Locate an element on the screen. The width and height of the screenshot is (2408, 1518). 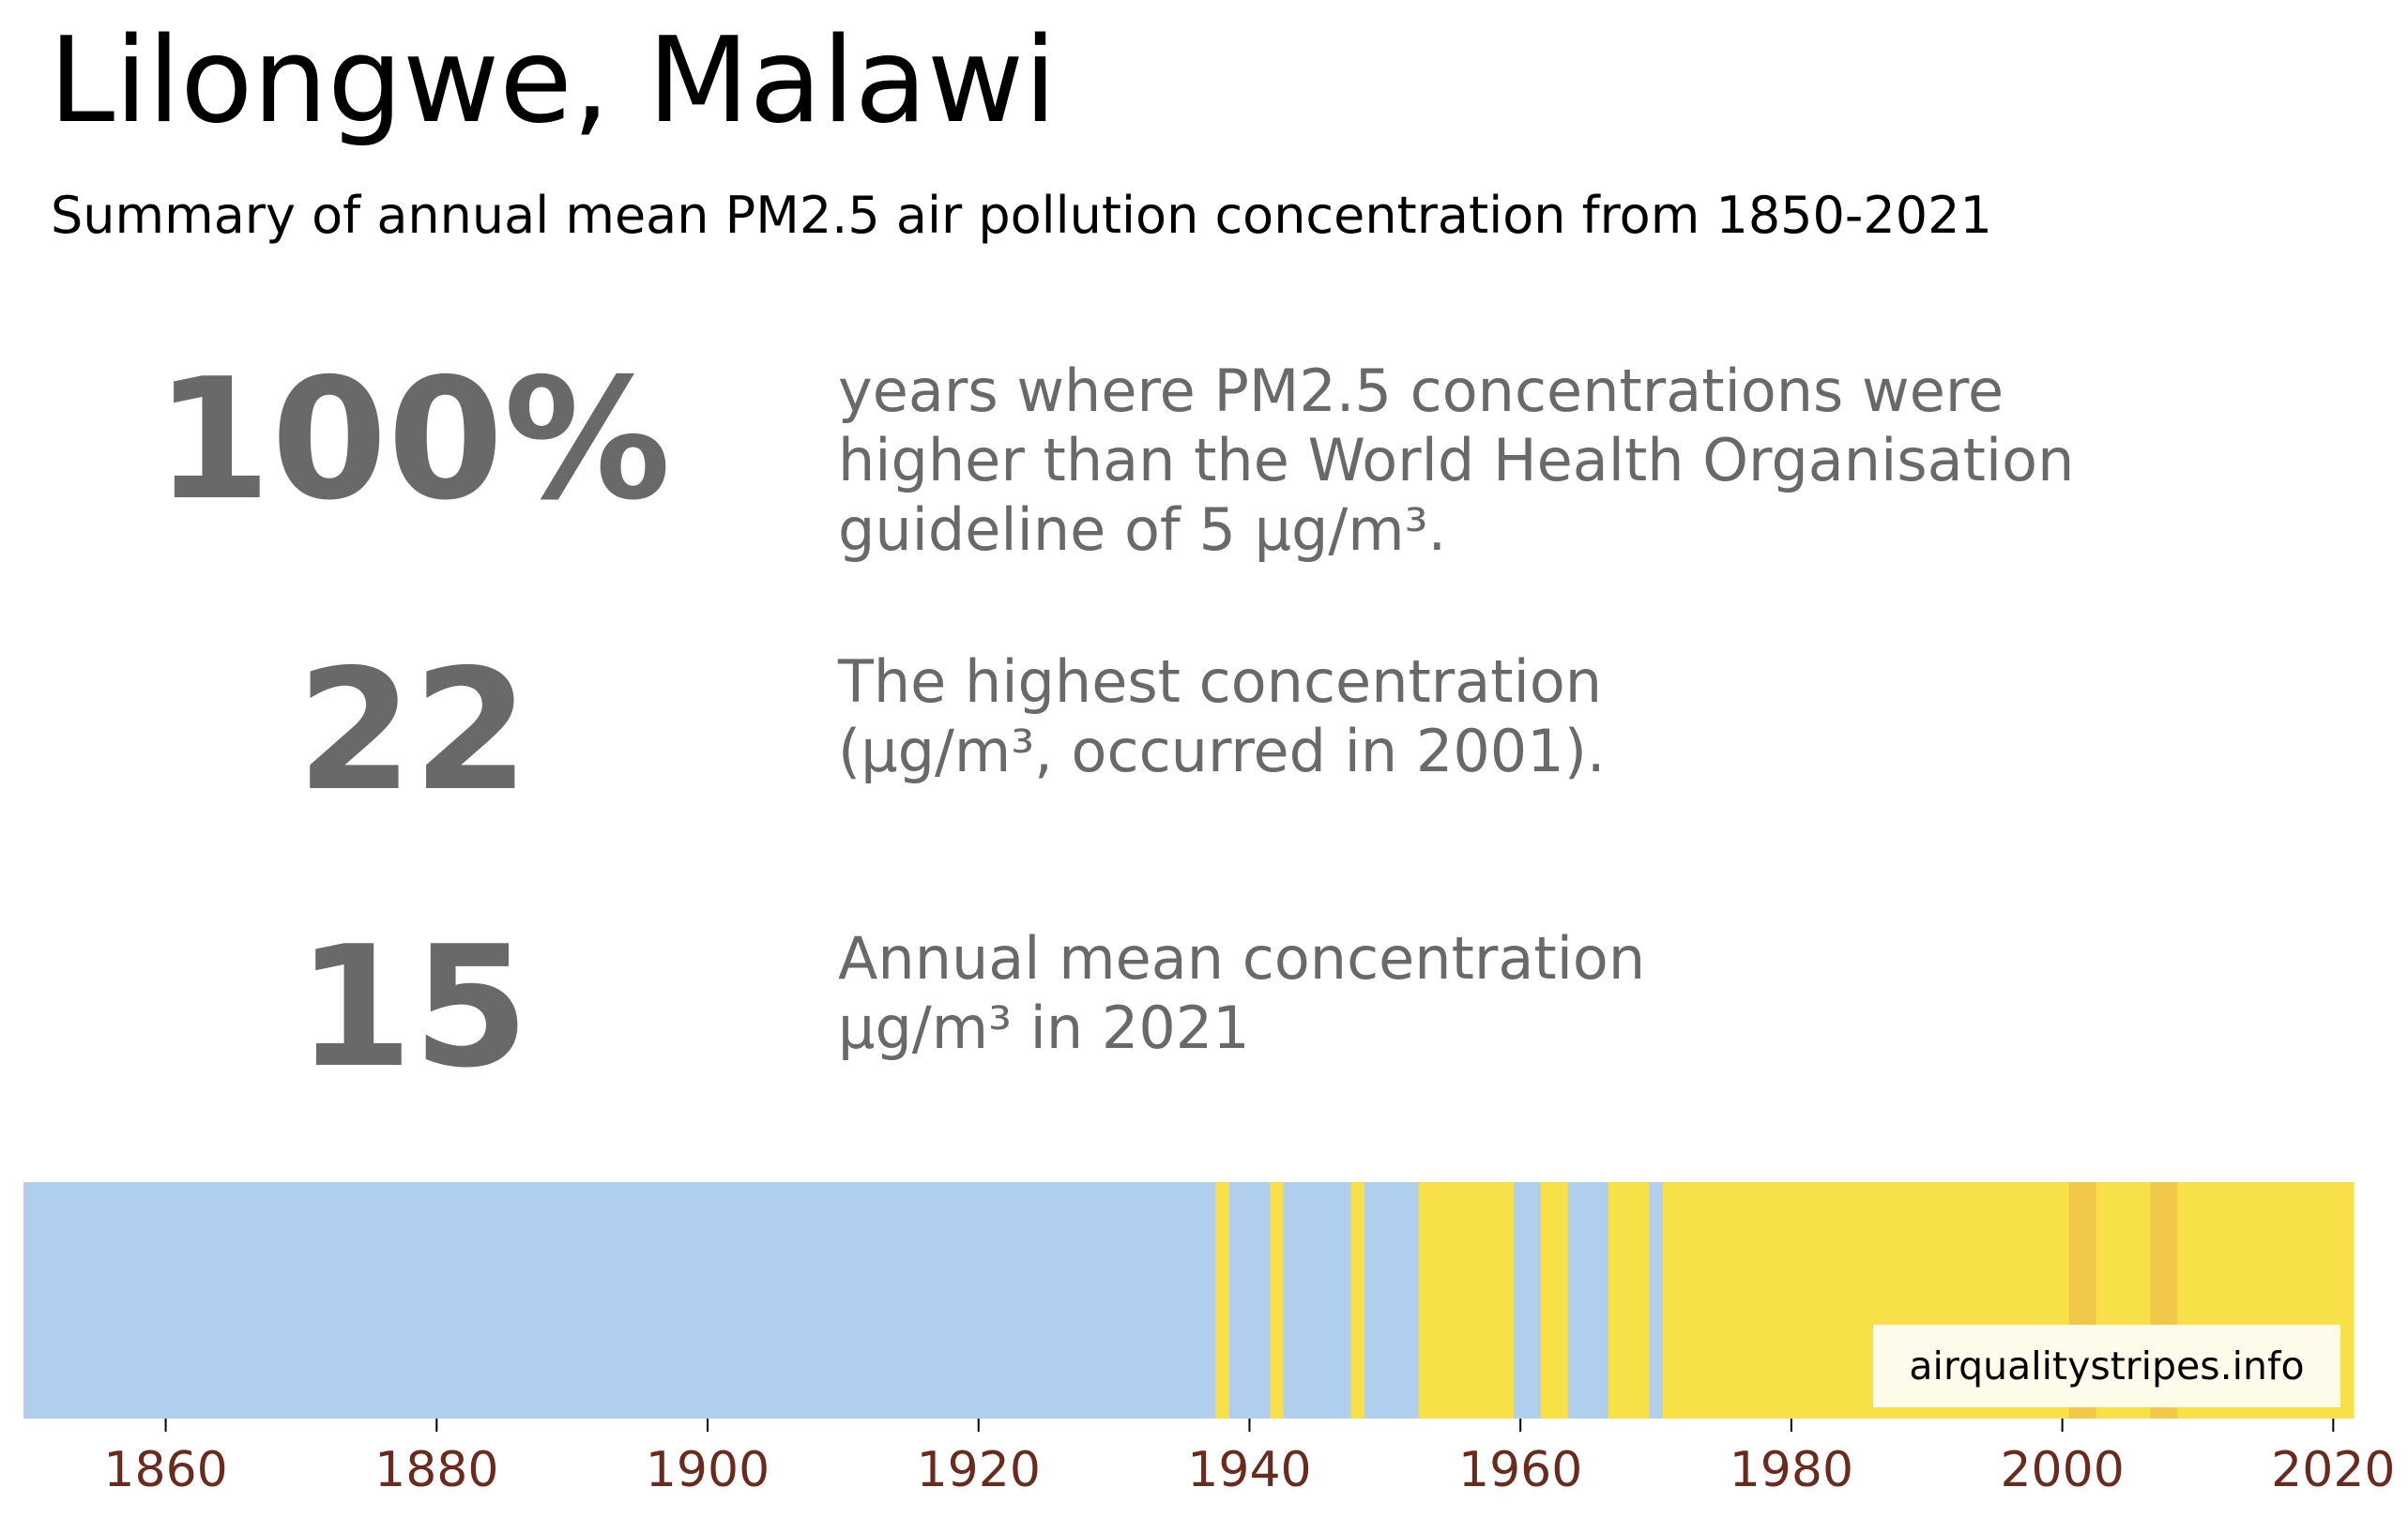
stripe-segment-1962-1963 is located at coordinates (1554, 1300).